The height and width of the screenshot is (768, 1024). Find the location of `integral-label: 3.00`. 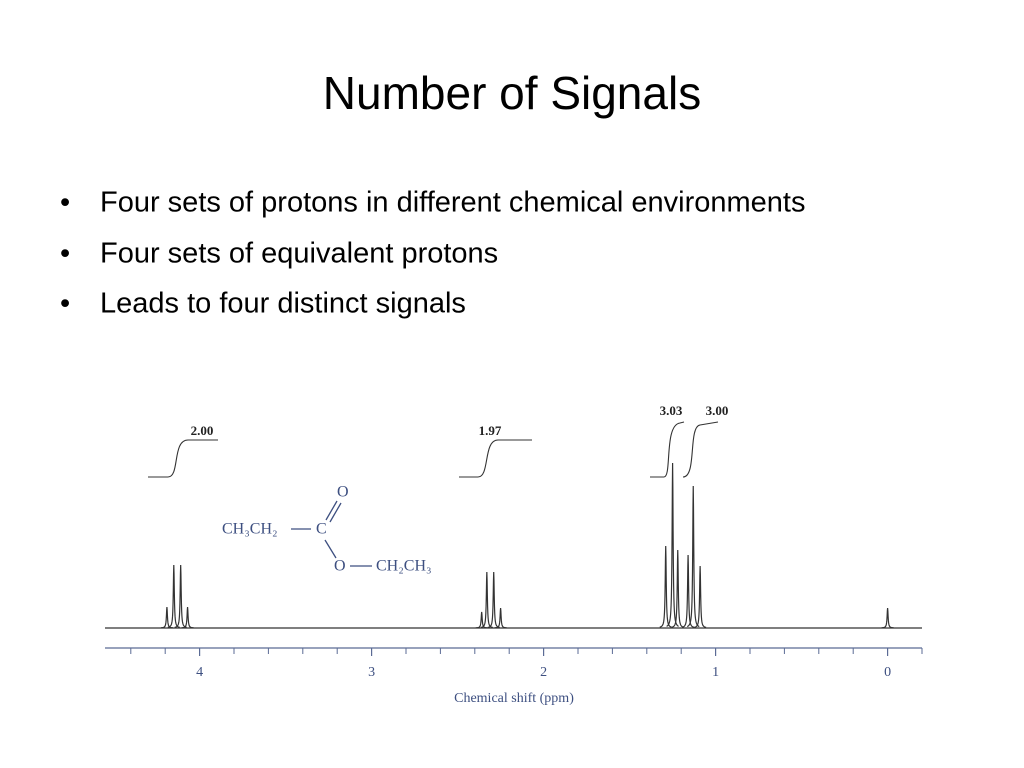

integral-label: 3.00 is located at coordinates (717, 410).